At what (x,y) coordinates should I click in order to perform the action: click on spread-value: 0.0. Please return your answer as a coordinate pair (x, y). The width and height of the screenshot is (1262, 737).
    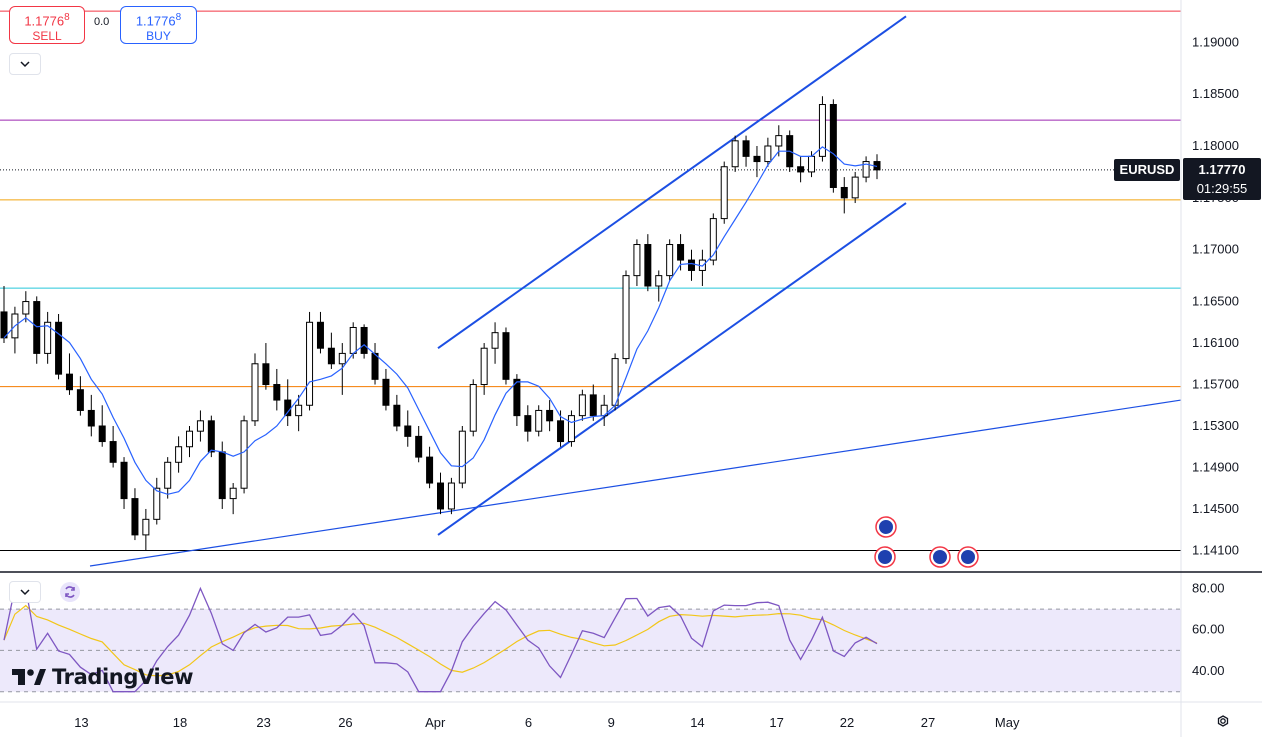
    Looking at the image, I should click on (102, 22).